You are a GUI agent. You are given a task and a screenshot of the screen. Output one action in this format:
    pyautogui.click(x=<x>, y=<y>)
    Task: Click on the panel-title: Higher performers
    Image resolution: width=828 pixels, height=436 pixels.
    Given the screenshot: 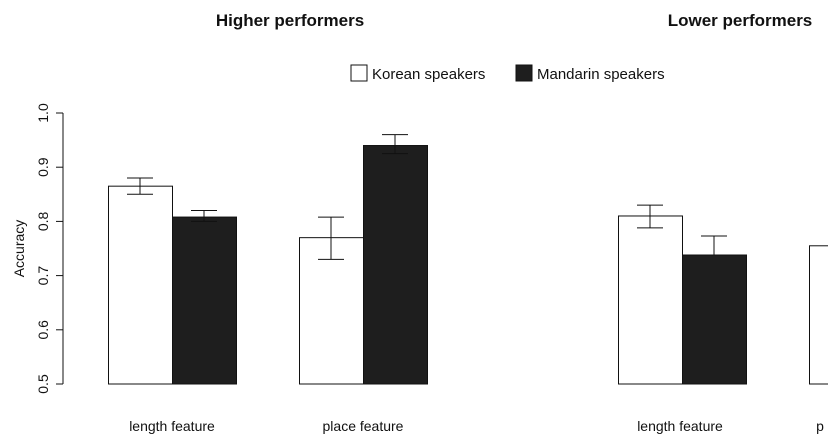 What is the action you would take?
    pyautogui.click(x=290, y=20)
    